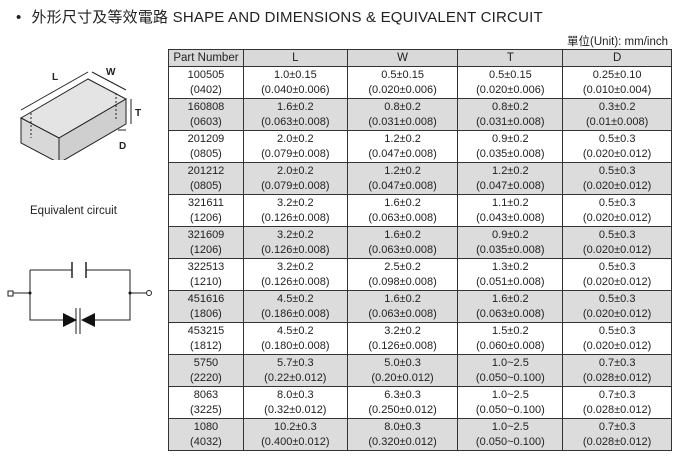 The width and height of the screenshot is (690, 465). Describe the element at coordinates (206, 298) in the screenshot. I see `mm-value: 451616` at that location.